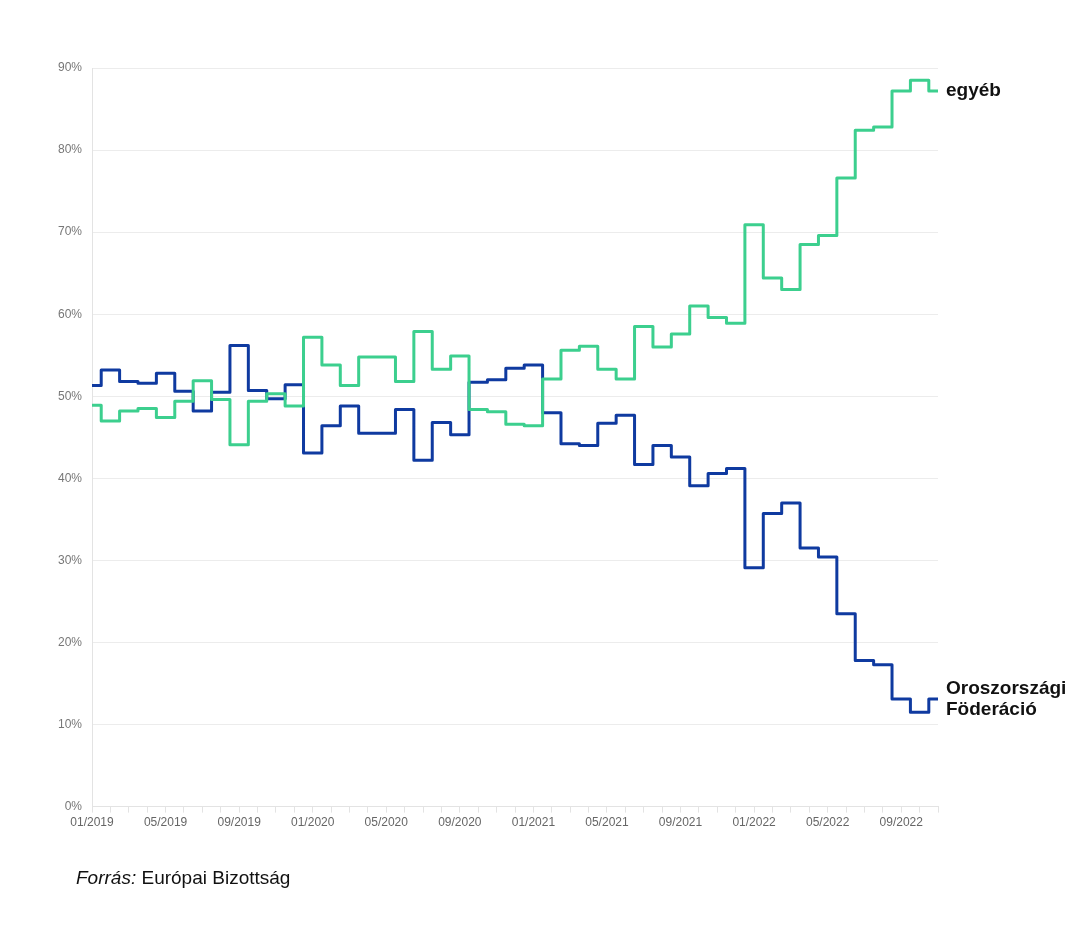  I want to click on y-tick-label: 30%, so click(70, 559).